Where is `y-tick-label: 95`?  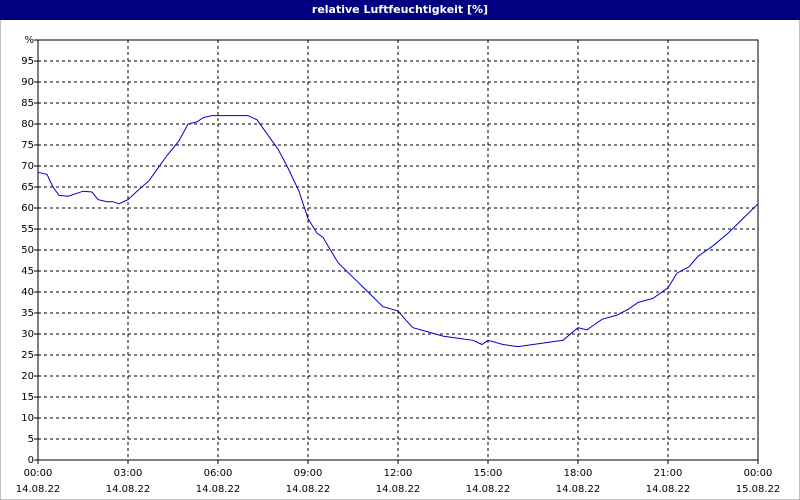
y-tick-label: 95 is located at coordinates (27, 61).